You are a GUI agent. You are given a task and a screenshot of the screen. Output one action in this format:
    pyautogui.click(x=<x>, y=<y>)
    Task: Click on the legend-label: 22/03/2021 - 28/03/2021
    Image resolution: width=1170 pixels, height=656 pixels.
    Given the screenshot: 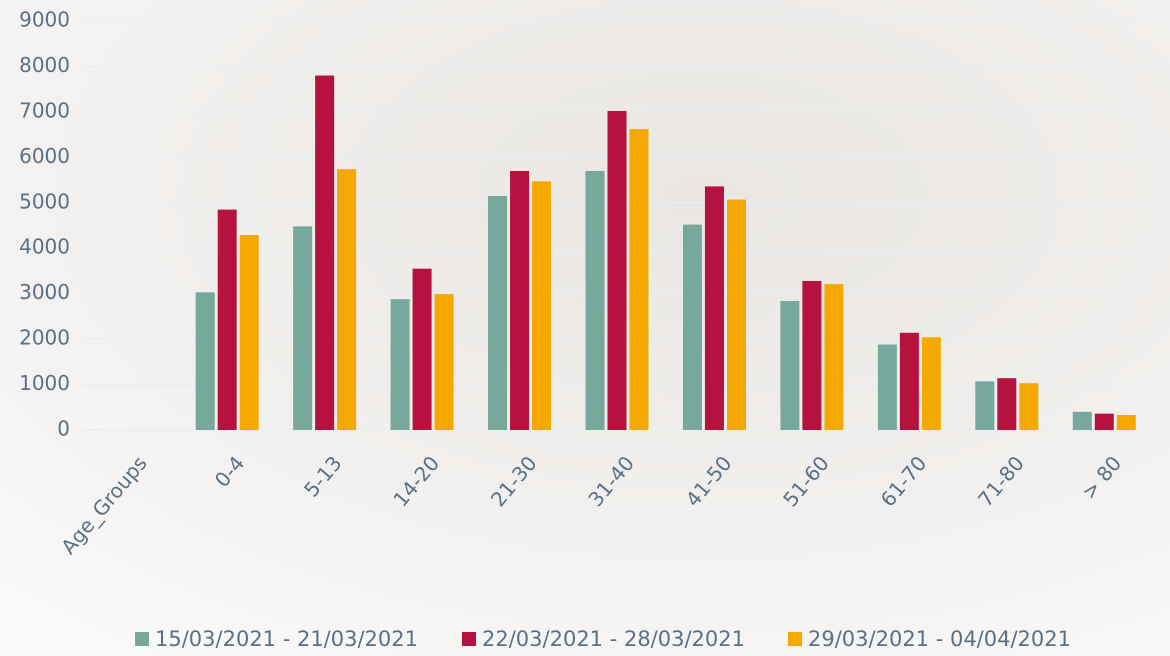 What is the action you would take?
    pyautogui.click(x=613, y=639)
    